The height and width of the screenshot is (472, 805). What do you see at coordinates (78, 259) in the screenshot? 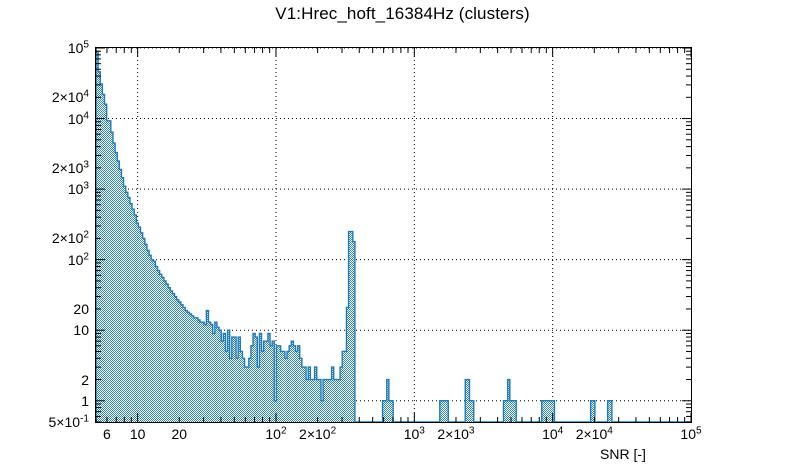
I see `y-tick-label: 102` at bounding box center [78, 259].